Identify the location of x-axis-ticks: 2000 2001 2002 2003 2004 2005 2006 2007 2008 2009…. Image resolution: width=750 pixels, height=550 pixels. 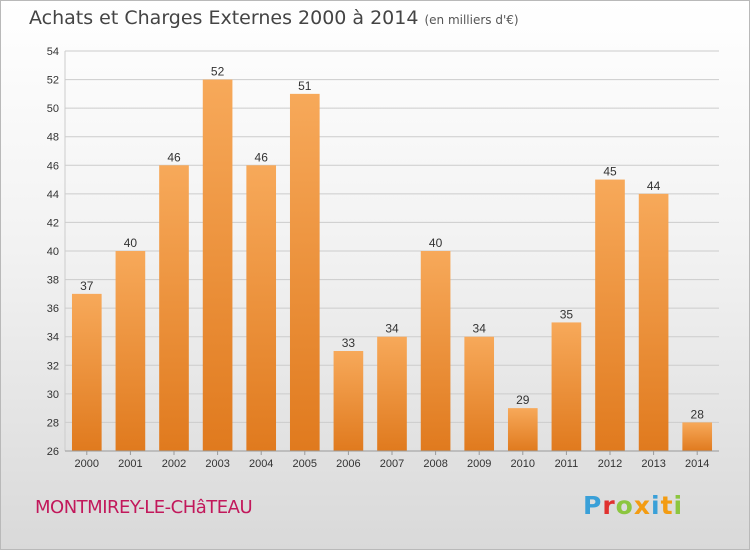
(392, 460).